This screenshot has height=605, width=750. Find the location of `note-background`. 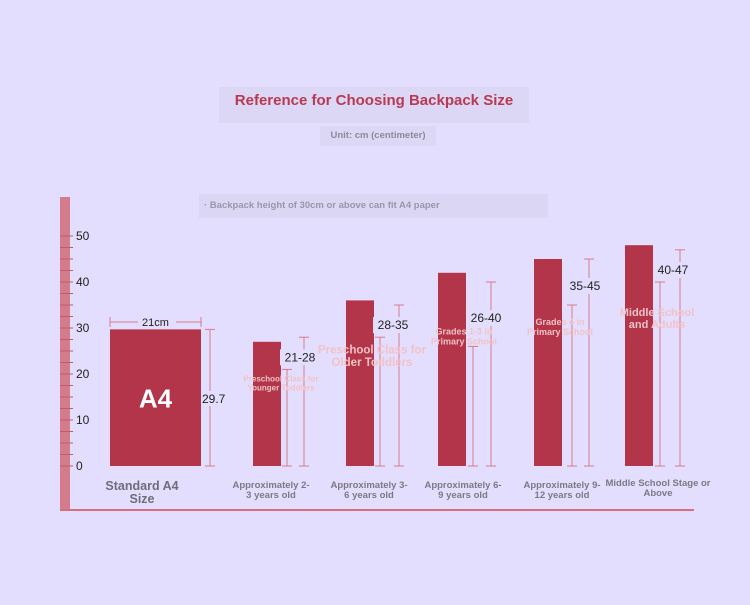

note-background is located at coordinates (373, 206).